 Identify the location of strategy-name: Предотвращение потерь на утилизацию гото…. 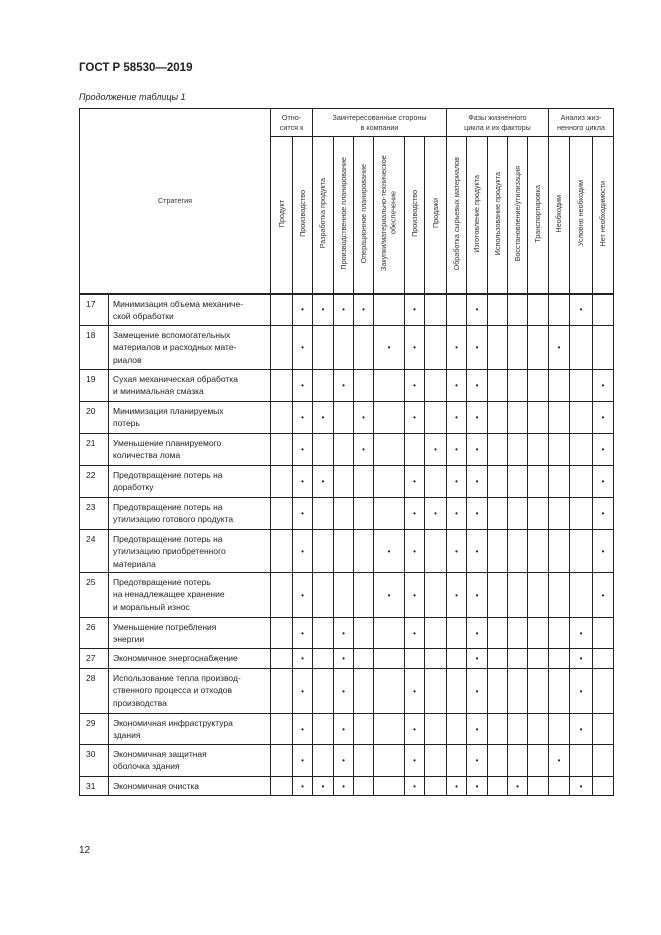
(189, 513).